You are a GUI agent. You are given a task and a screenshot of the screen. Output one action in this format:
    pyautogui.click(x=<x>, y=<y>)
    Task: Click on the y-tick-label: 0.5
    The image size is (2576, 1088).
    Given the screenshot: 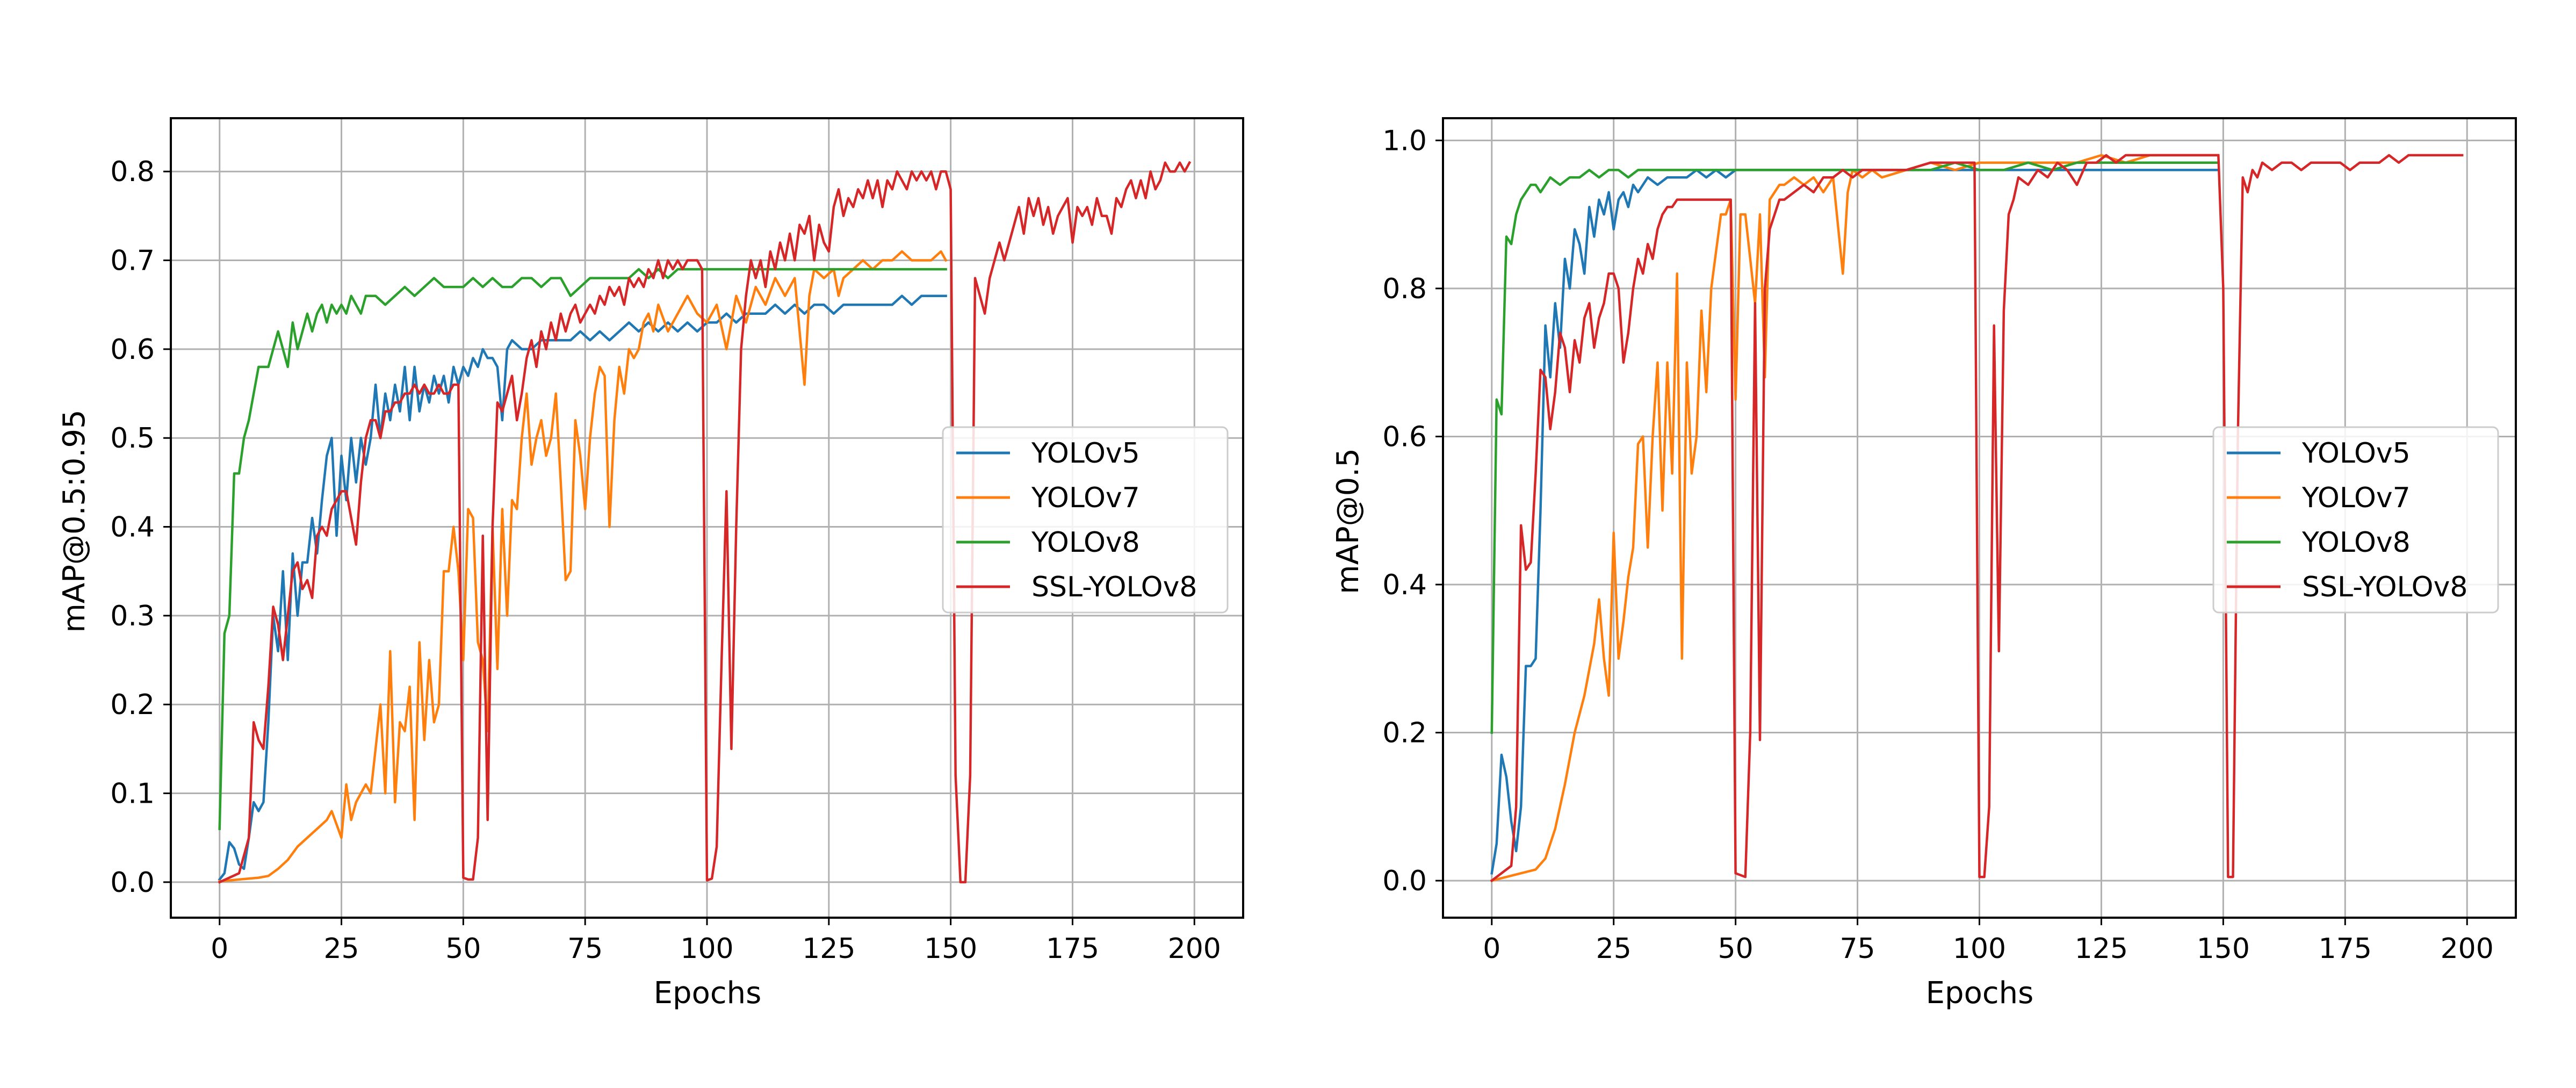 What is the action you would take?
    pyautogui.click(x=133, y=438)
    